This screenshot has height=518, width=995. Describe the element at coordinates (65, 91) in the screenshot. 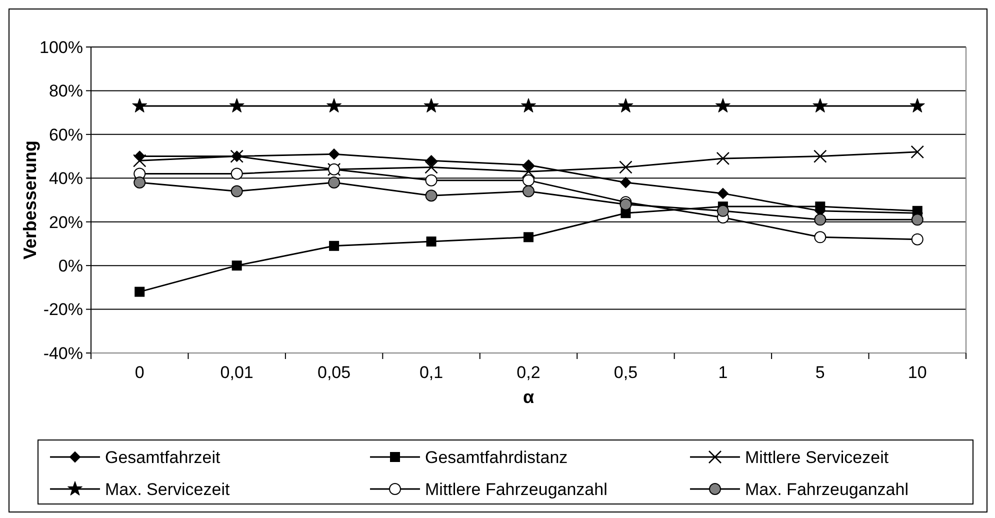

I see `y-tick-label: 80%` at that location.